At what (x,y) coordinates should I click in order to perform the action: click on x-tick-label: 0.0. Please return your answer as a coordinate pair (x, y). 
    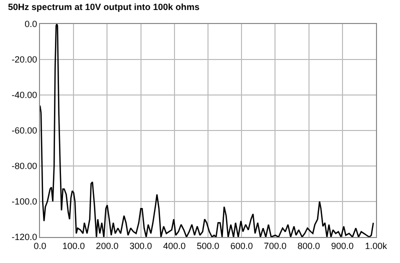
    Looking at the image, I should click on (40, 245).